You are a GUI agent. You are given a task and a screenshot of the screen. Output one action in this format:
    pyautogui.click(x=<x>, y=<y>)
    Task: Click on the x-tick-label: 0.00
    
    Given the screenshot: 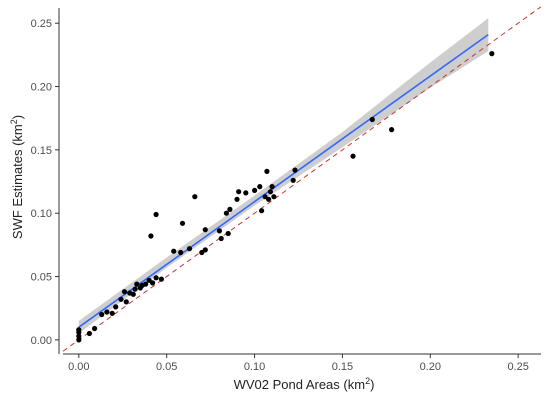 What is the action you would take?
    pyautogui.click(x=78, y=367)
    